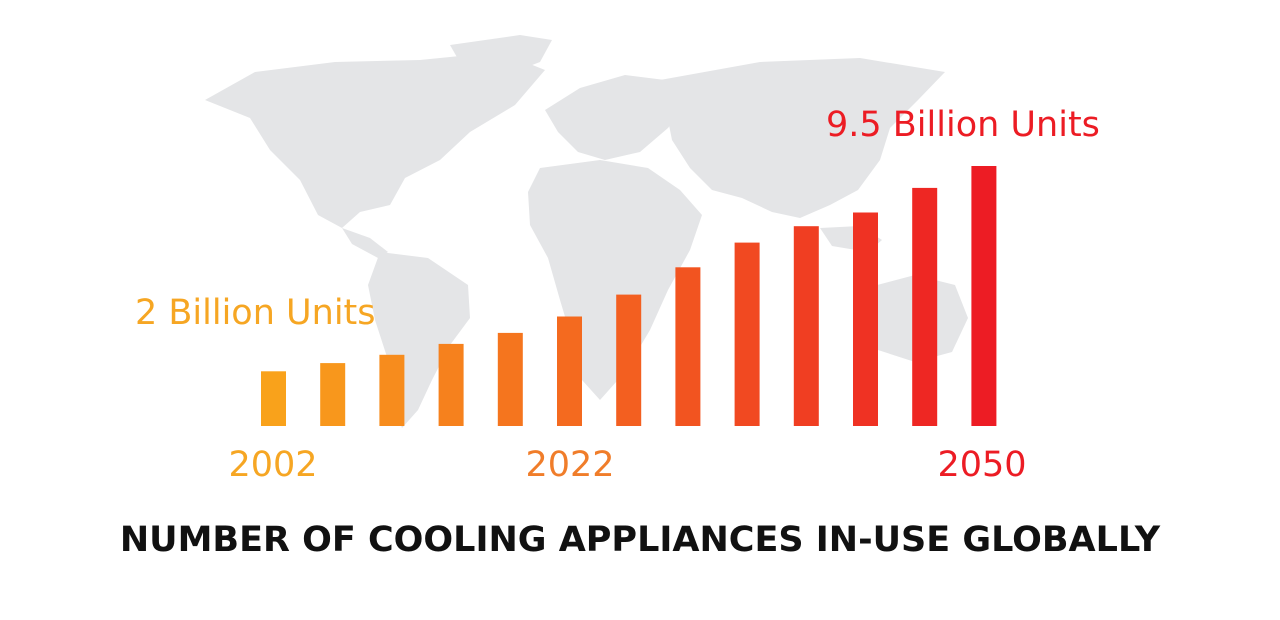 The image size is (1280, 620). What do you see at coordinates (255, 313) in the screenshot?
I see `annotation-start-value: 2 Billion Units` at bounding box center [255, 313].